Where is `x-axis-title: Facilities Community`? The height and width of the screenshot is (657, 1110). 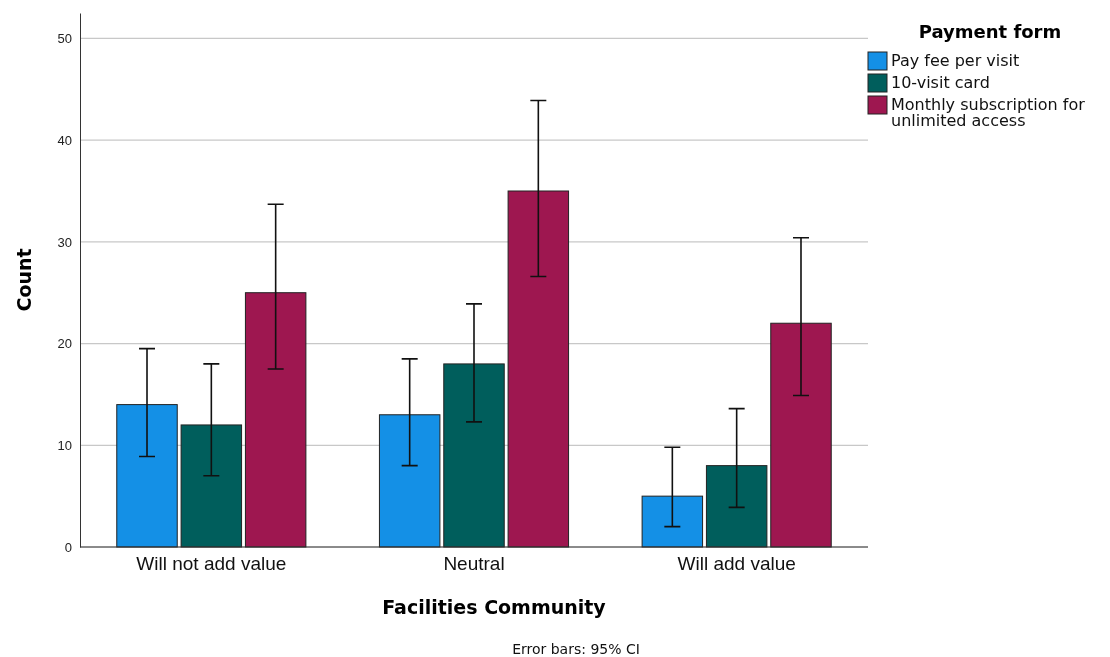 x-axis-title: Facilities Community is located at coordinates (494, 607).